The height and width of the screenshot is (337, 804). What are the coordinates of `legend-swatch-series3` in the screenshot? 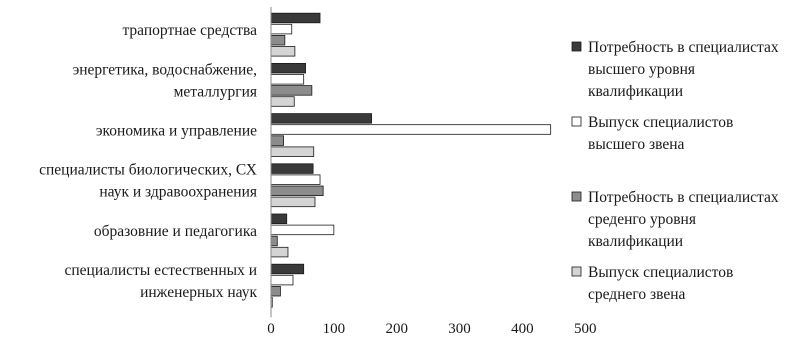 It's located at (576, 271).